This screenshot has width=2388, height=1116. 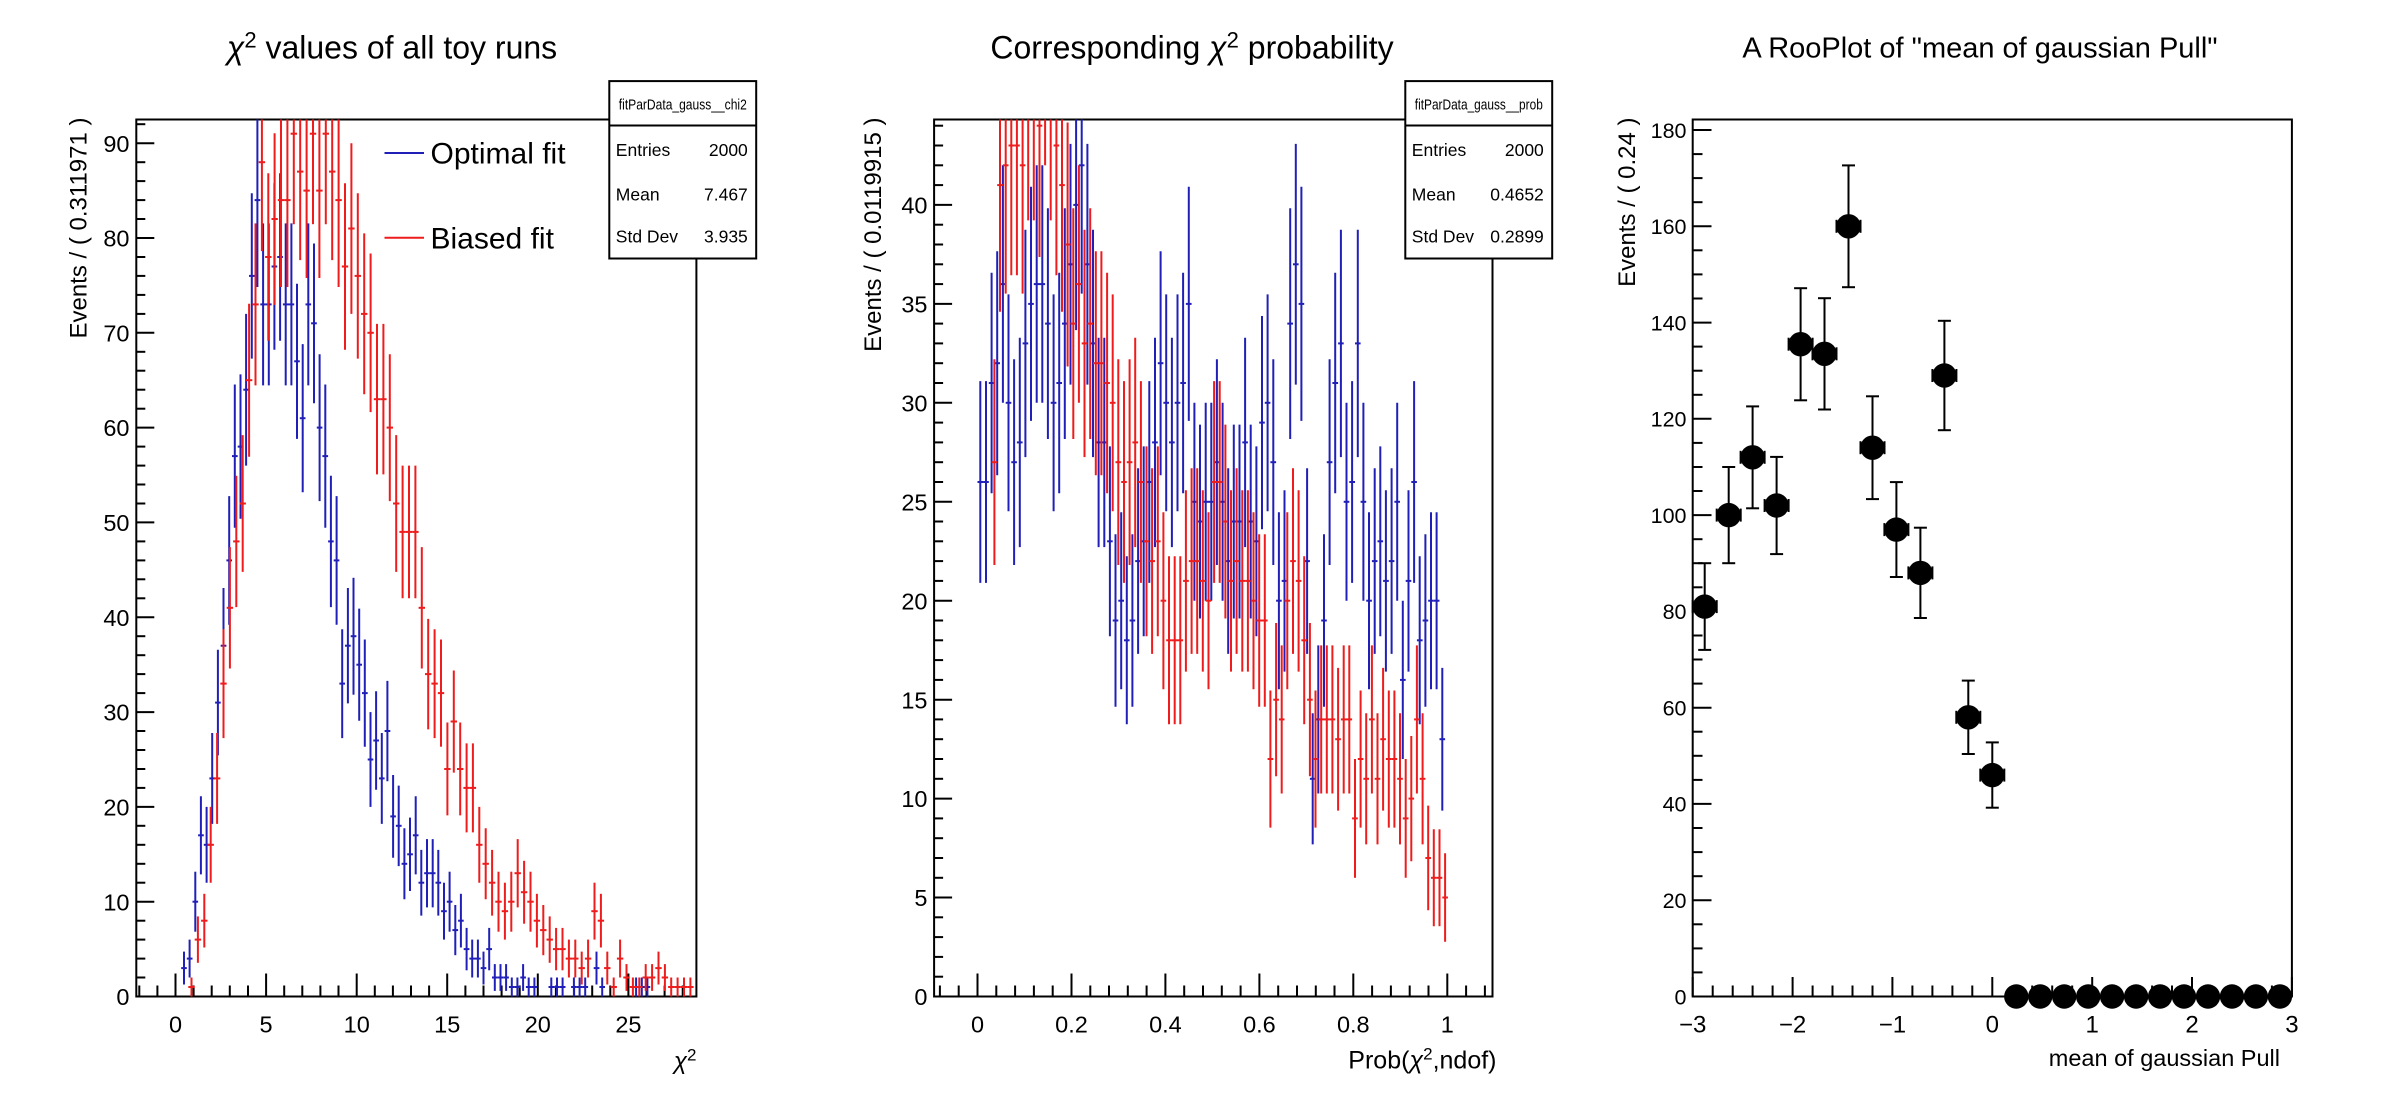 What do you see at coordinates (1422, 1060) in the screenshot?
I see `svg-text: Prob(χ2,ndof)` at bounding box center [1422, 1060].